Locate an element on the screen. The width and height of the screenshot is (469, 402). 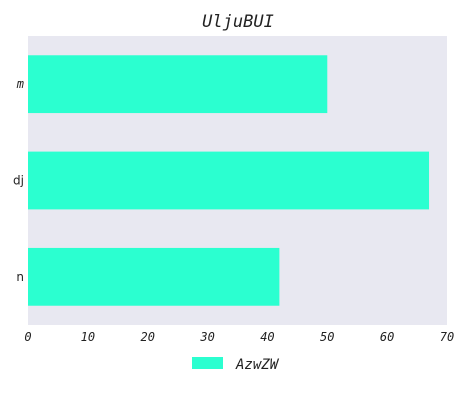
x-tick-label-70: 70 is located at coordinates (447, 337).